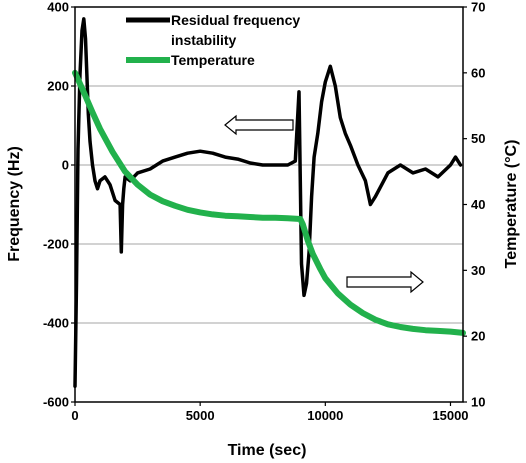  I want to click on legend-label-temperature: Temperature, so click(213, 60).